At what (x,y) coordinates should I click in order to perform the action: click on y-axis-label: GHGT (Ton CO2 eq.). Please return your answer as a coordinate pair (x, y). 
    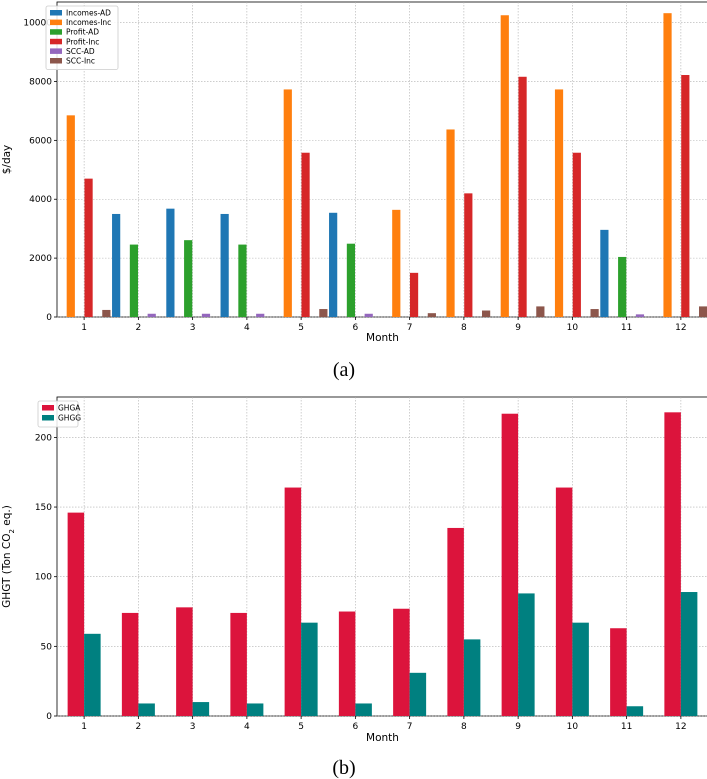
    Looking at the image, I should click on (8, 556).